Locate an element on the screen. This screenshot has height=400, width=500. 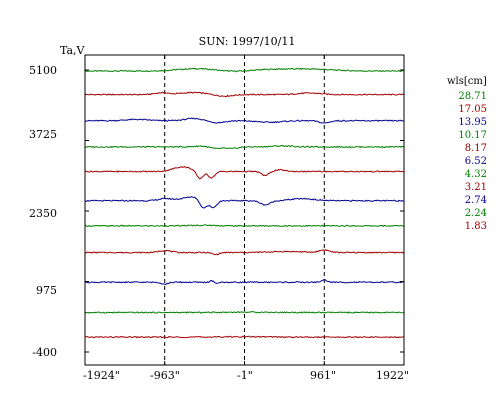
legend-entry: 1.83 is located at coordinates (475, 226).